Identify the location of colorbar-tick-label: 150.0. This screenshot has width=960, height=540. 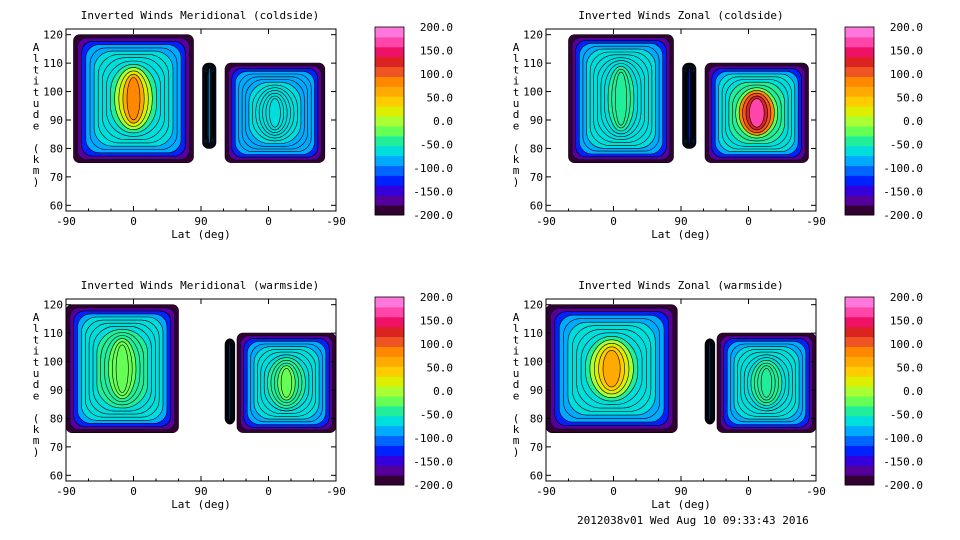
(906, 51).